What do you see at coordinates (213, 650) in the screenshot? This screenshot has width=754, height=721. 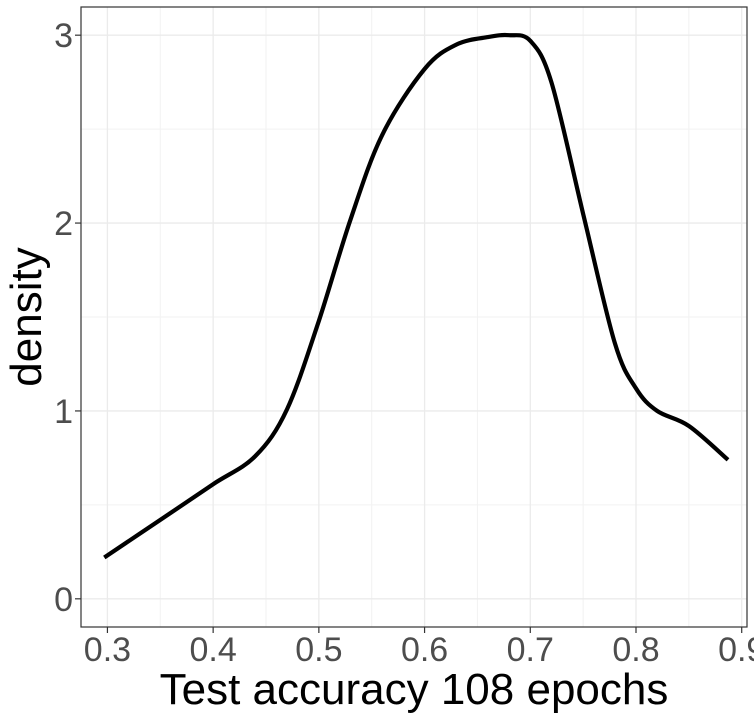 I see `x-tick-label: 0.4` at bounding box center [213, 650].